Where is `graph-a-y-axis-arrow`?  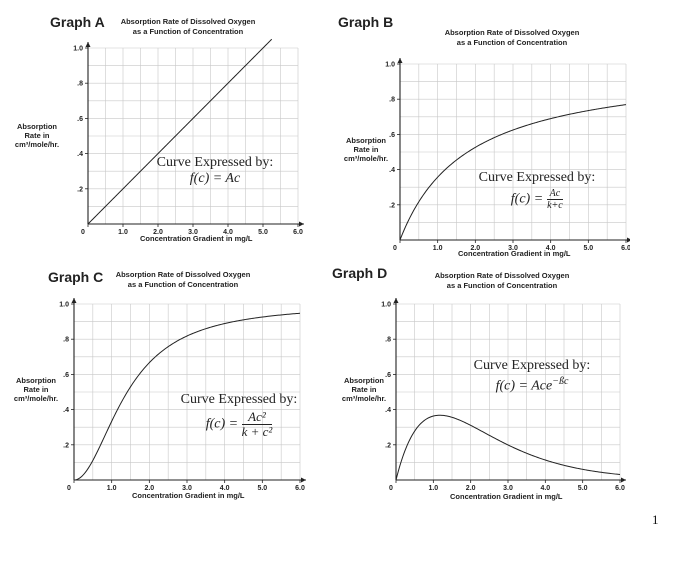 graph-a-y-axis-arrow is located at coordinates (88, 44).